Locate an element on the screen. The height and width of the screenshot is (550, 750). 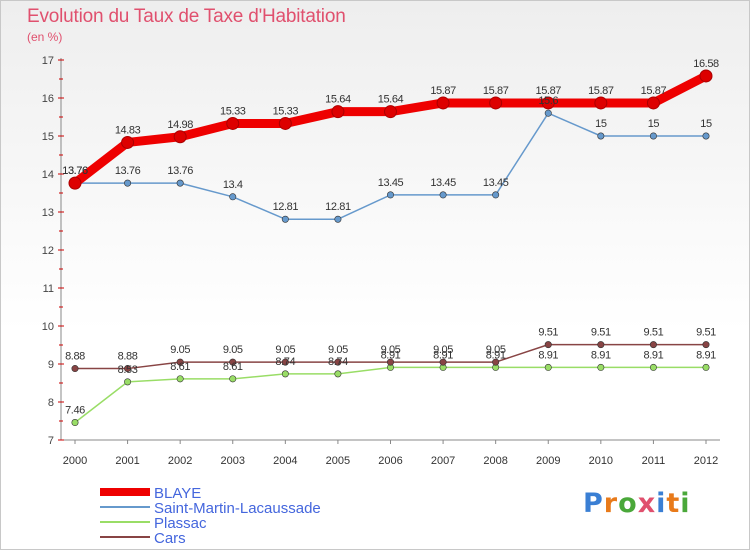
y-tick-label: 13 is located at coordinates (48, 213).